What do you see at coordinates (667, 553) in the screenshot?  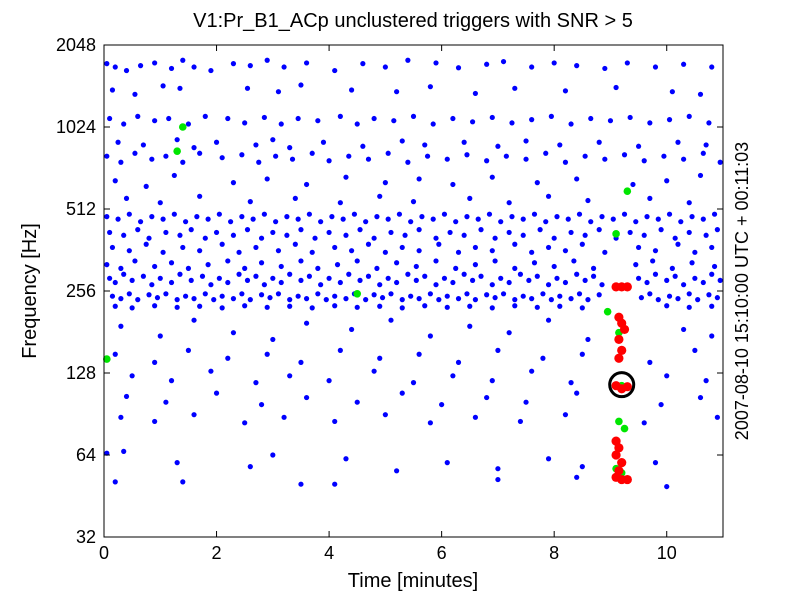 I see `x-tick-label: 10` at bounding box center [667, 553].